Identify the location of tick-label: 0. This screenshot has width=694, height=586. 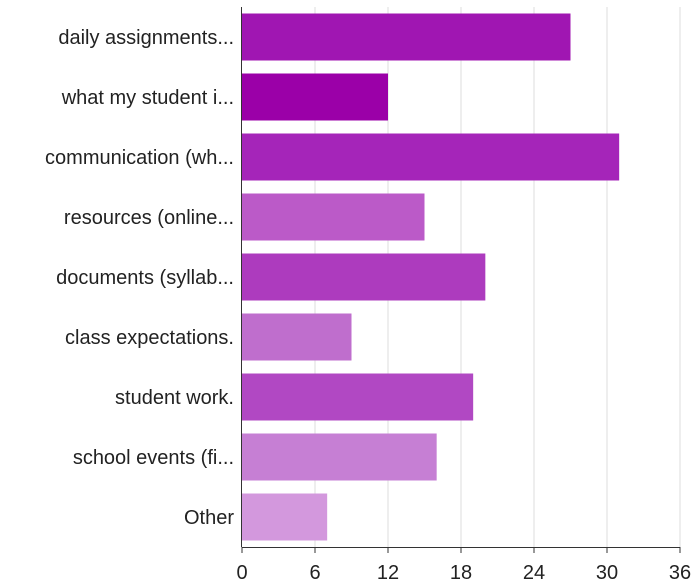
(241, 573).